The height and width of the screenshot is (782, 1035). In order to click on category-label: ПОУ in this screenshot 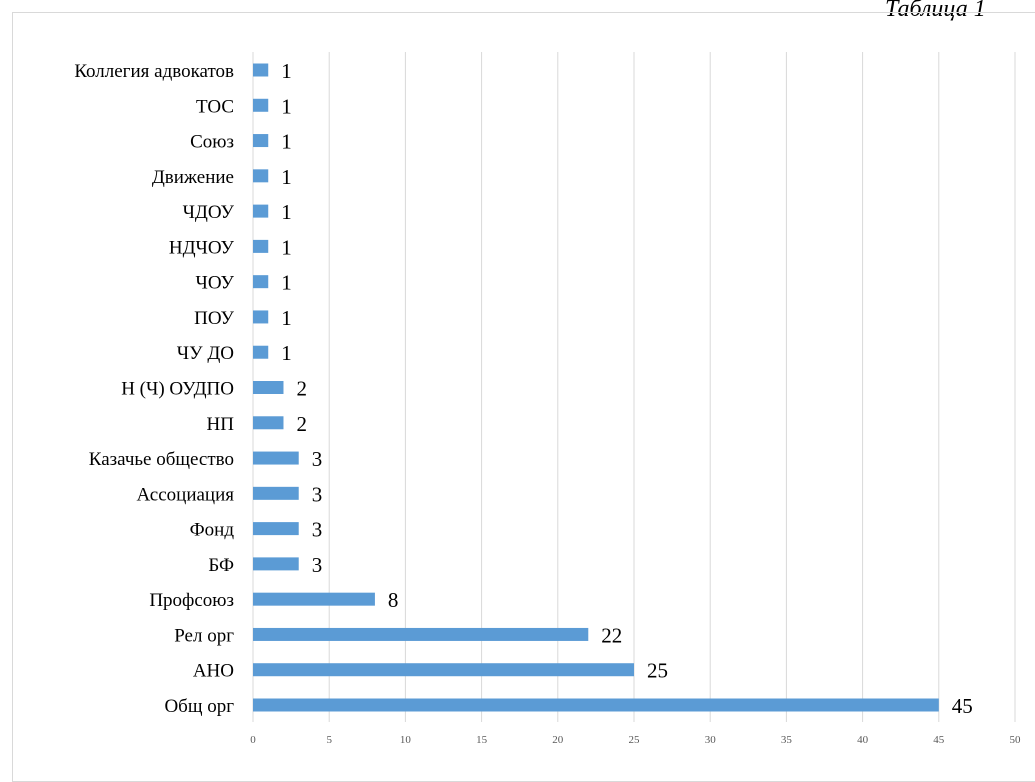, I will do `click(214, 318)`.